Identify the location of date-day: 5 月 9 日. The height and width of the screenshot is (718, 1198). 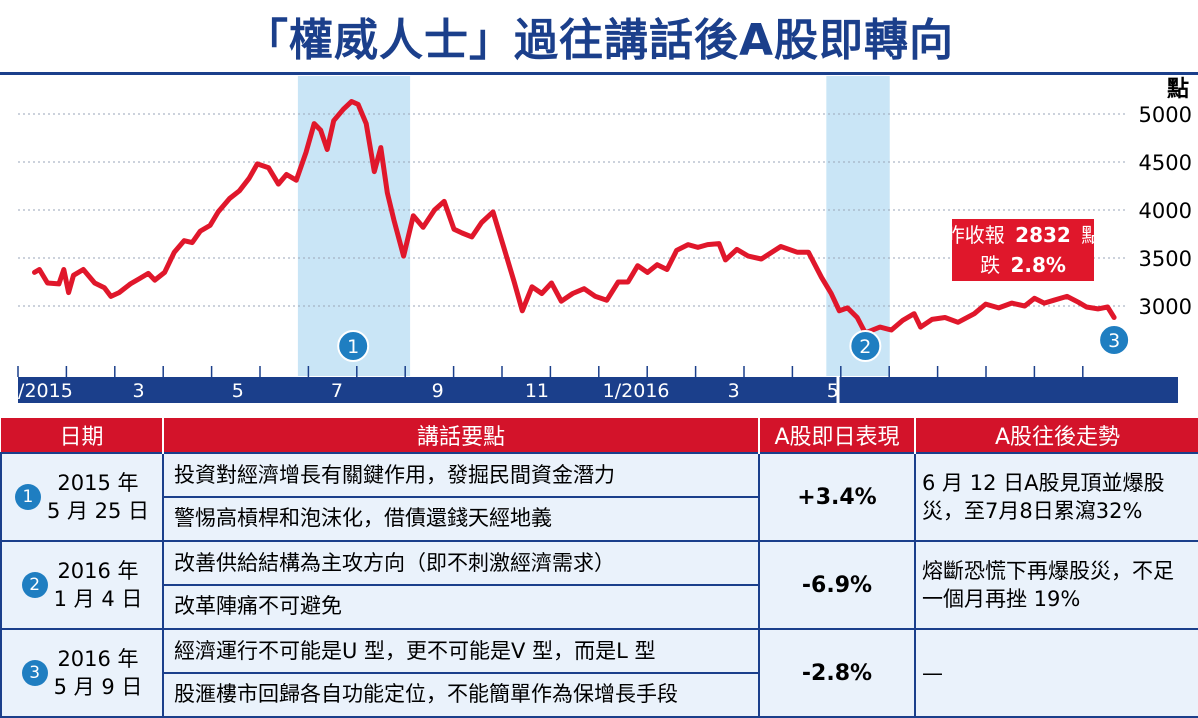
(98, 687).